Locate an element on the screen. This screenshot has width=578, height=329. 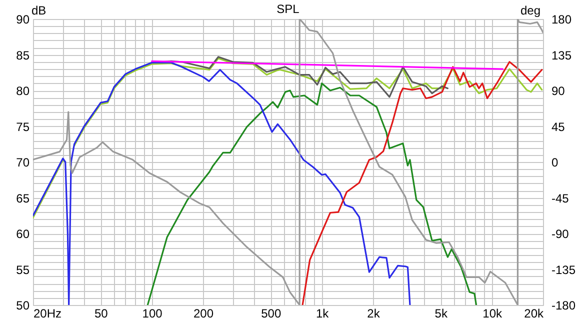
y2-tick-label: -135 is located at coordinates (564, 269).